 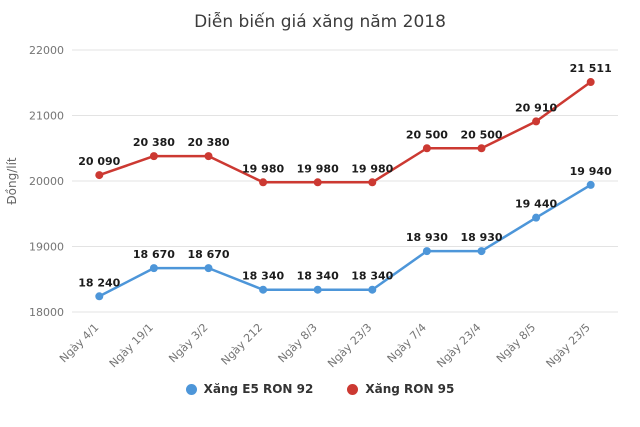 What do you see at coordinates (591, 171) in the screenshot?
I see `data-point-label: 19 940` at bounding box center [591, 171].